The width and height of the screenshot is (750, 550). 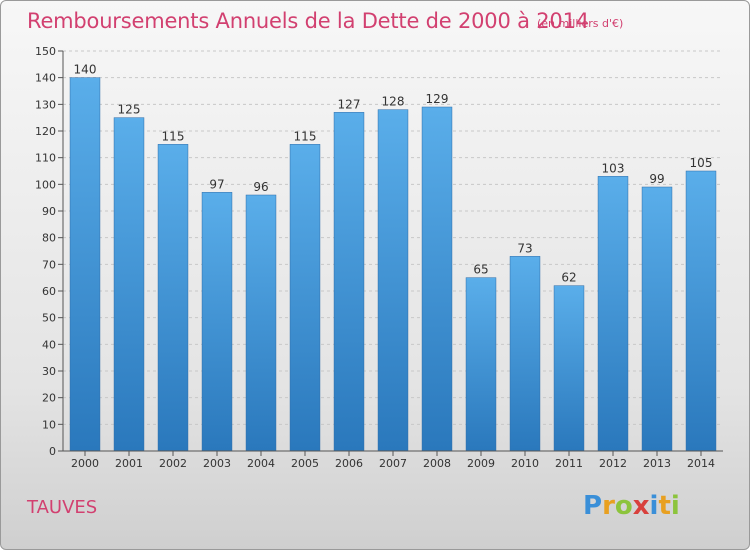 I want to click on bar-value-label: 105, so click(x=701, y=163).